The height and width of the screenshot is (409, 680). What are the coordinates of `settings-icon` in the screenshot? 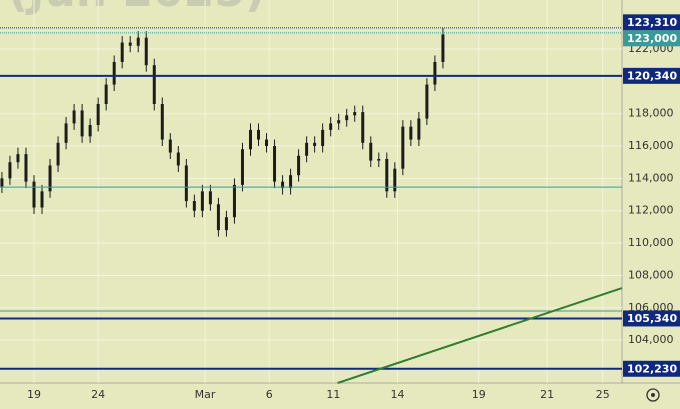 It's located at (653, 395).